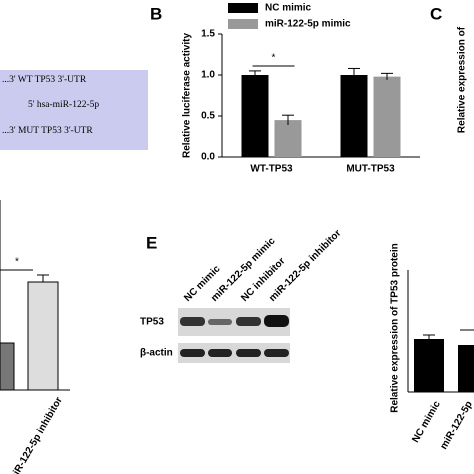 This screenshot has height=474, width=474. What do you see at coordinates (462, 79) in the screenshot?
I see `y-axis-label: Relative expression of` at bounding box center [462, 79].